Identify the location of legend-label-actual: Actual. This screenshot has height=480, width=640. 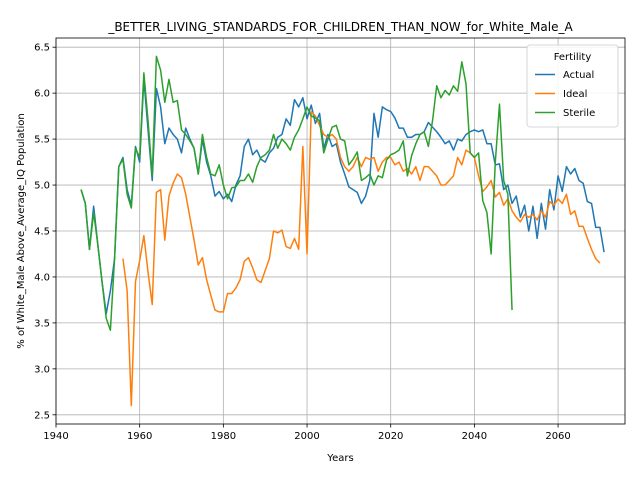
(578, 75).